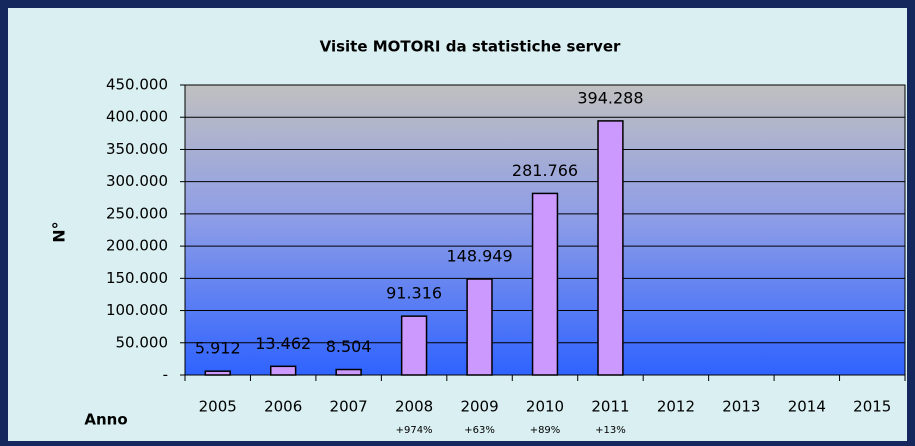 The image size is (915, 446). Describe the element at coordinates (218, 407) in the screenshot. I see `x-tick-label: 2005` at that location.